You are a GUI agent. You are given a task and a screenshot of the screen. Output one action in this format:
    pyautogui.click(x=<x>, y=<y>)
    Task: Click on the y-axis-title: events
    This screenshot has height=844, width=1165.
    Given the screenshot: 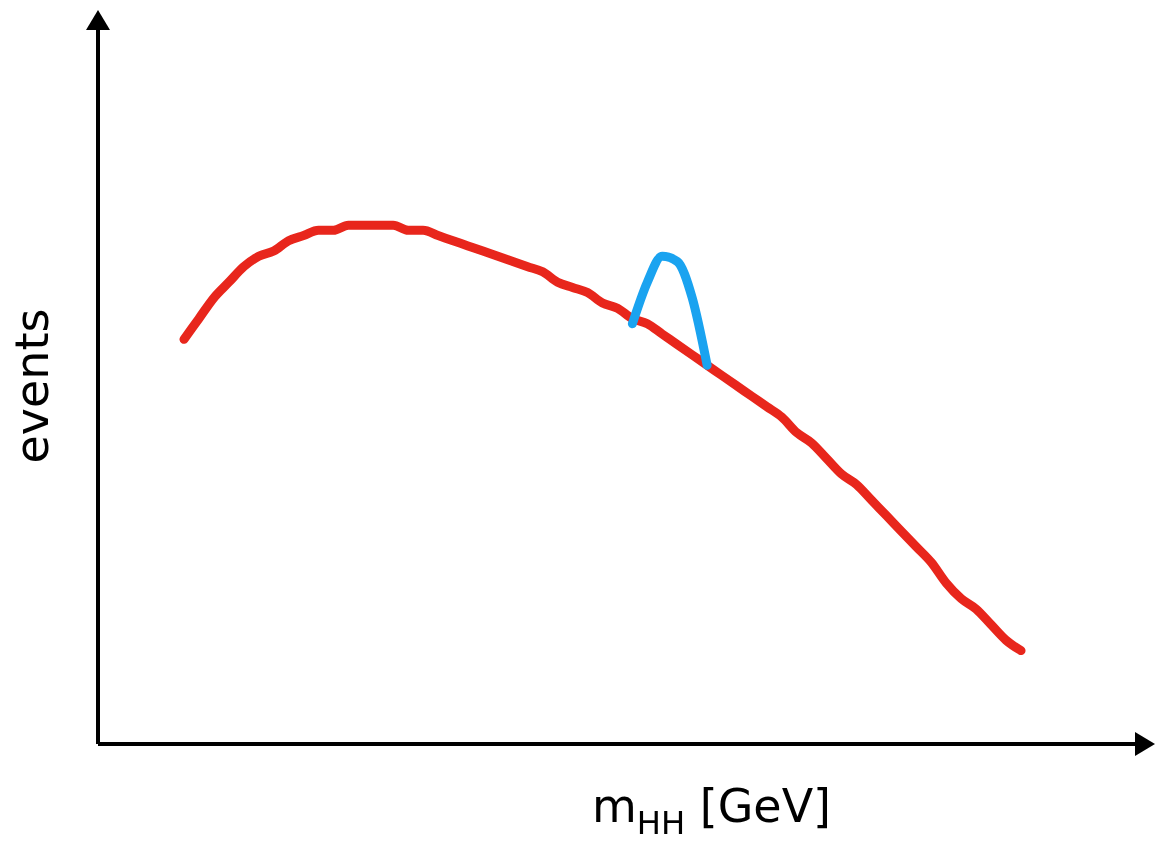 What is the action you would take?
    pyautogui.click(x=32, y=386)
    